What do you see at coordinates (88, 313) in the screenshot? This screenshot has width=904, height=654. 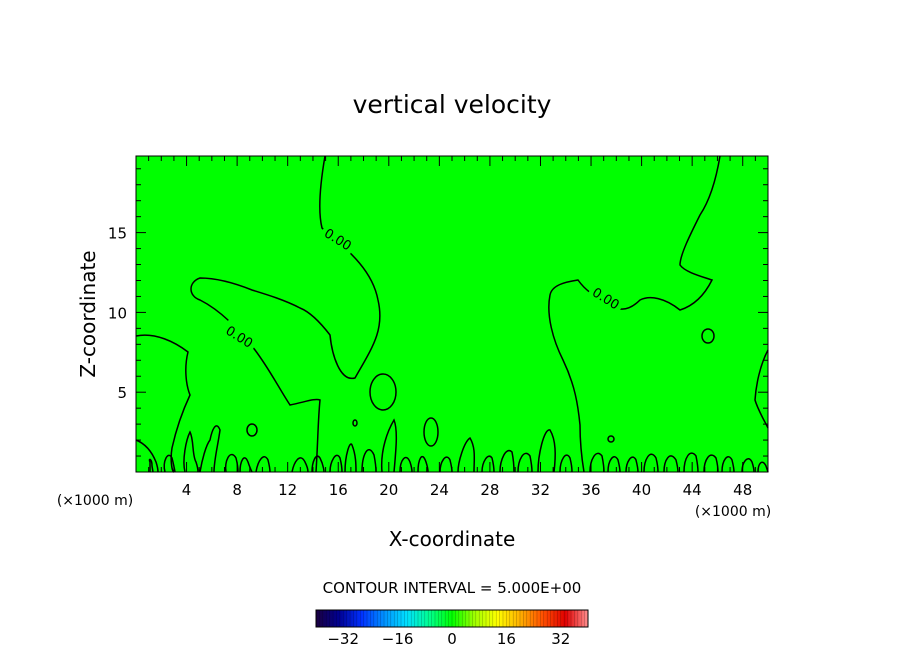 I see `y-axis-label: Z-coordinate` at bounding box center [88, 313].